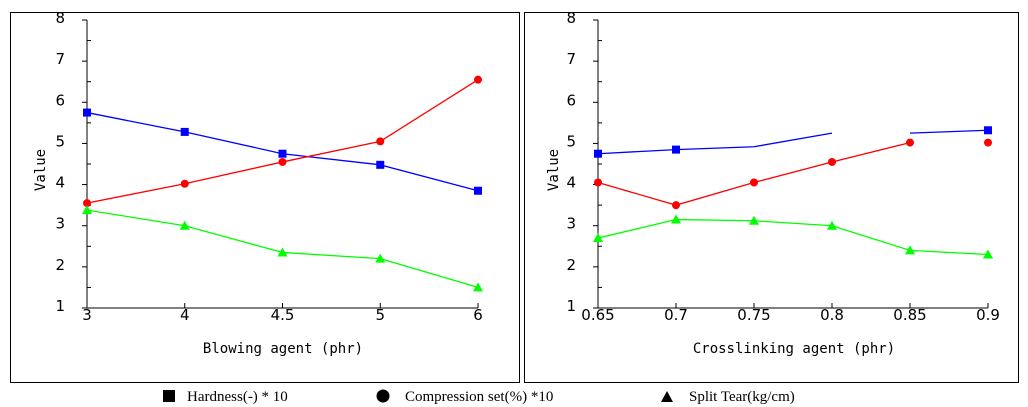 The width and height of the screenshot is (1028, 407). What do you see at coordinates (794, 349) in the screenshot?
I see `x-axis-label: Crosslinking agent (phr)` at bounding box center [794, 349].